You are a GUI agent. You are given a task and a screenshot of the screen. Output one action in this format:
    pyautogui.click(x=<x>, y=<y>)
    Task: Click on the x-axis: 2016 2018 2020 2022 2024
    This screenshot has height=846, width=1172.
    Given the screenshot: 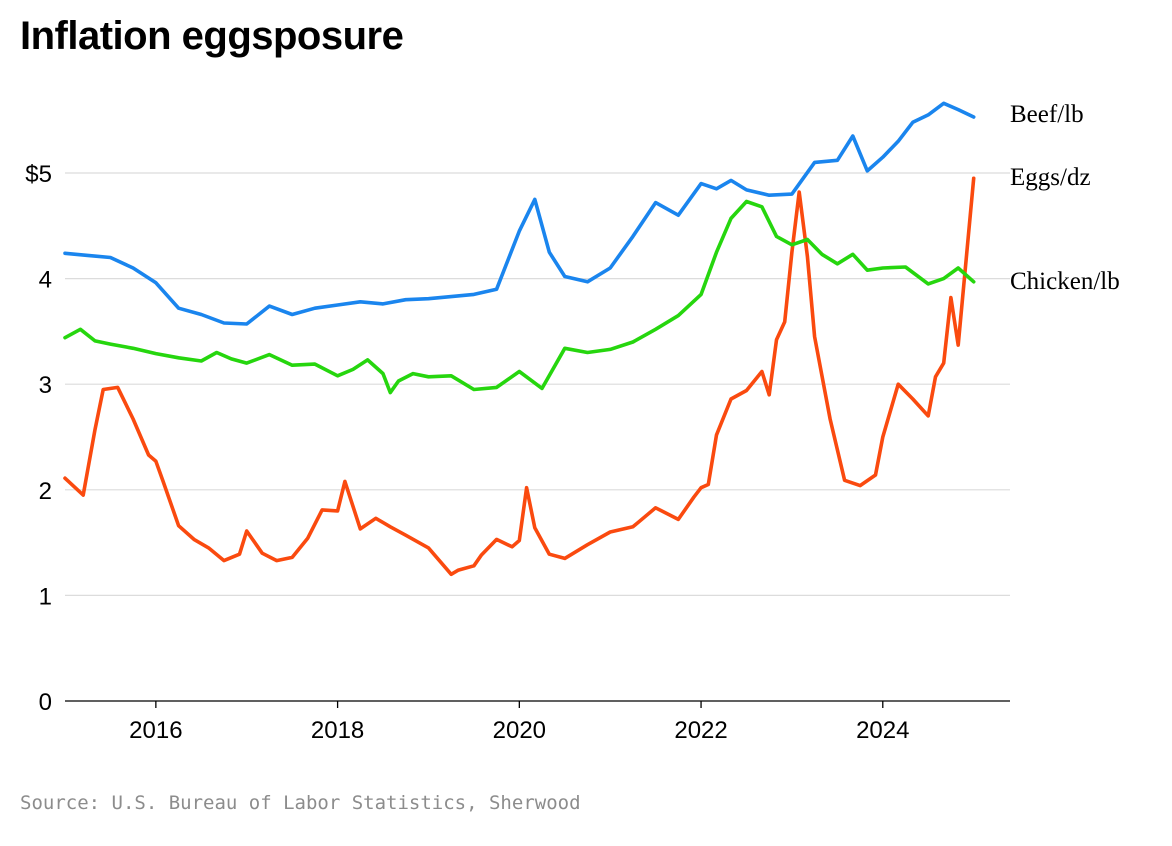 What is the action you would take?
    pyautogui.click(x=537, y=722)
    